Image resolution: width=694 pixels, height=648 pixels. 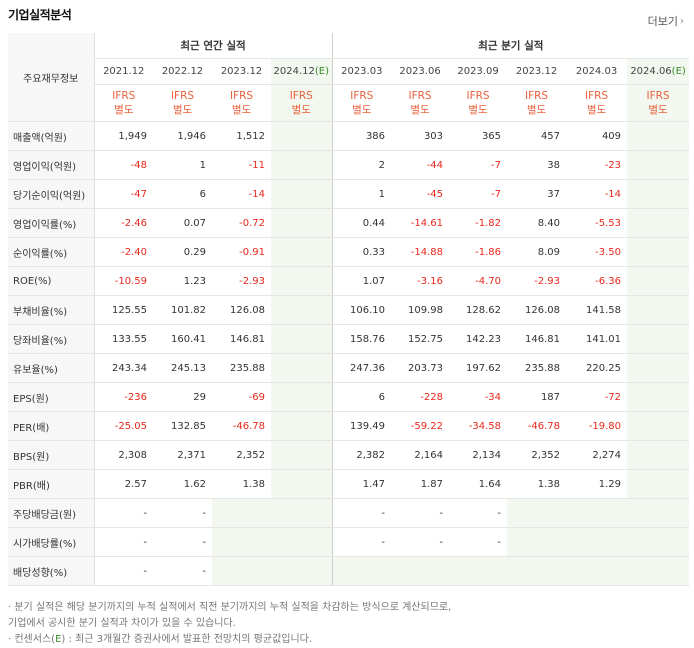 What do you see at coordinates (123, 252) in the screenshot?
I see `table-cell: -2.40` at bounding box center [123, 252].